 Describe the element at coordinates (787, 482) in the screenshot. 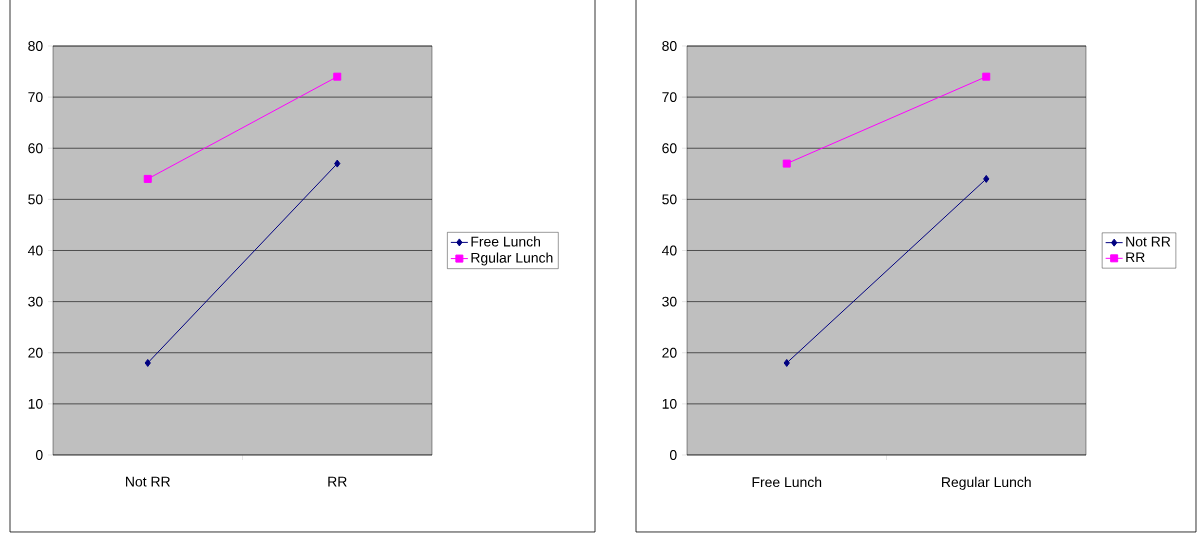

I see `x-tick-label: Free Lunch` at that location.